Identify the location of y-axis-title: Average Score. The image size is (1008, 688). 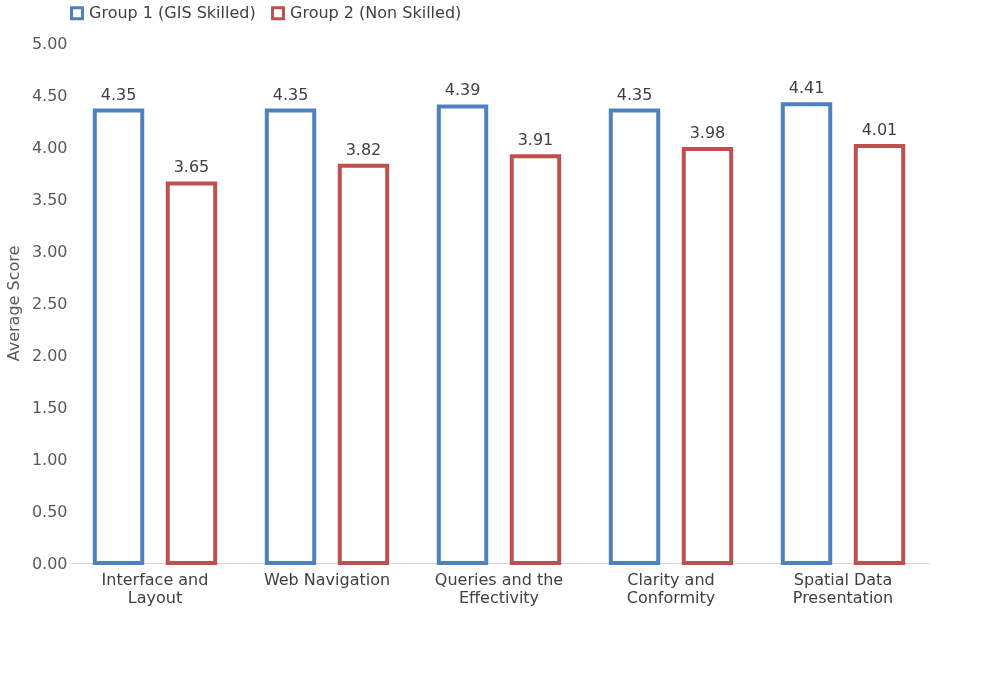
(13, 303).